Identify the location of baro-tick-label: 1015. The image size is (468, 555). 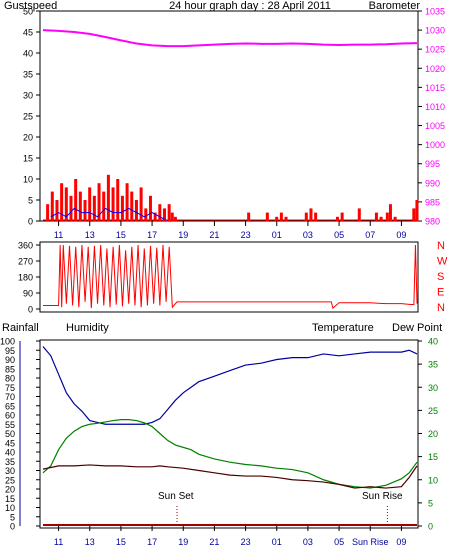
(435, 88).